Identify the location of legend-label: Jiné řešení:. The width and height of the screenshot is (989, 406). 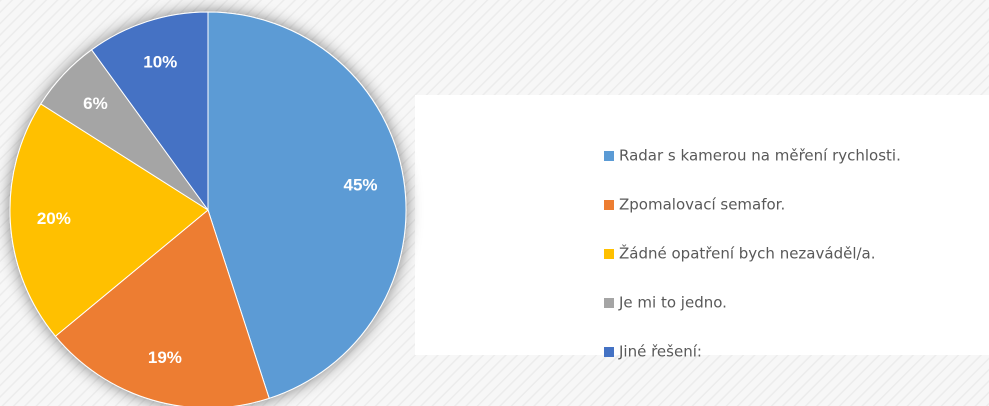
(660, 352).